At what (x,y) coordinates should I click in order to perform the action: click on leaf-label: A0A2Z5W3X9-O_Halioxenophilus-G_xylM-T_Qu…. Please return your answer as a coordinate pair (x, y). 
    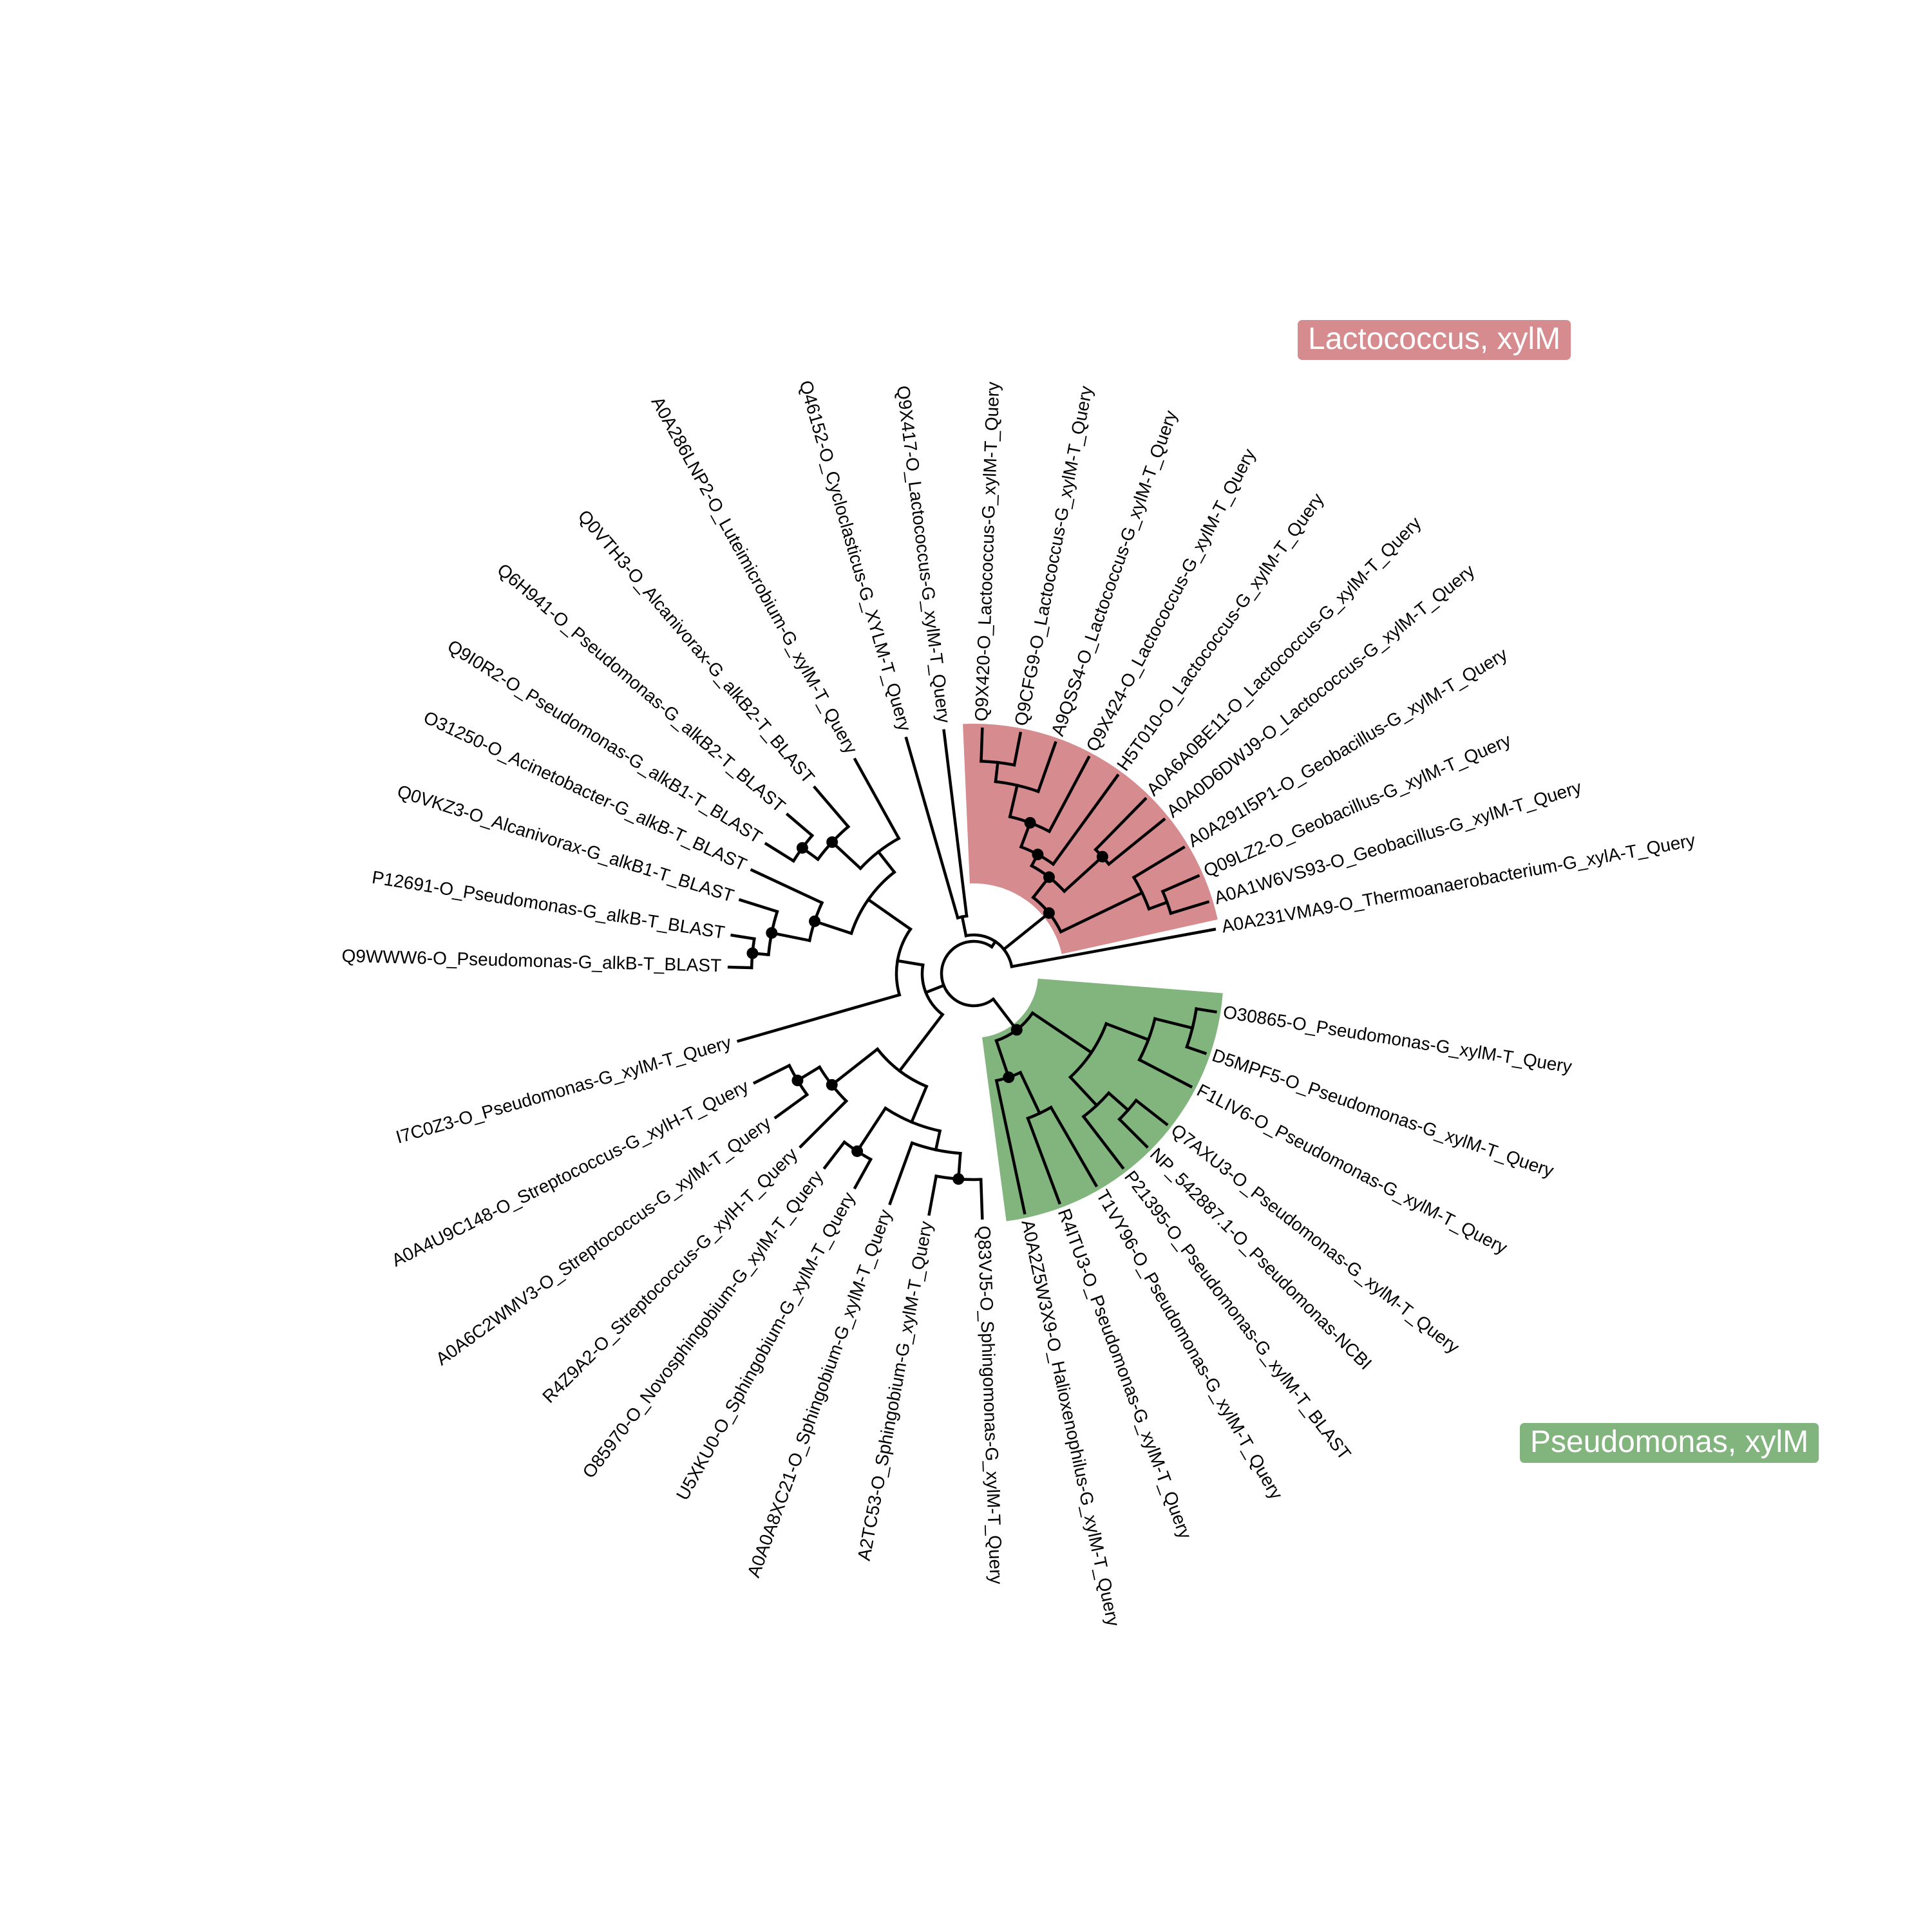
    Looking at the image, I should click on (1070, 1423).